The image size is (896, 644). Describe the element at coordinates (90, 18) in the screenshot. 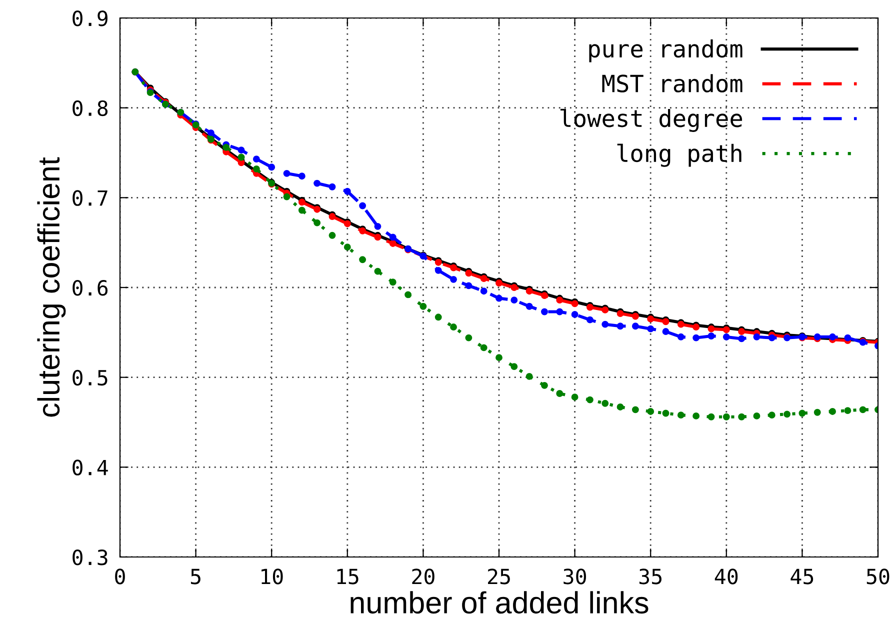

I see `y-tick-label: 0.9` at that location.